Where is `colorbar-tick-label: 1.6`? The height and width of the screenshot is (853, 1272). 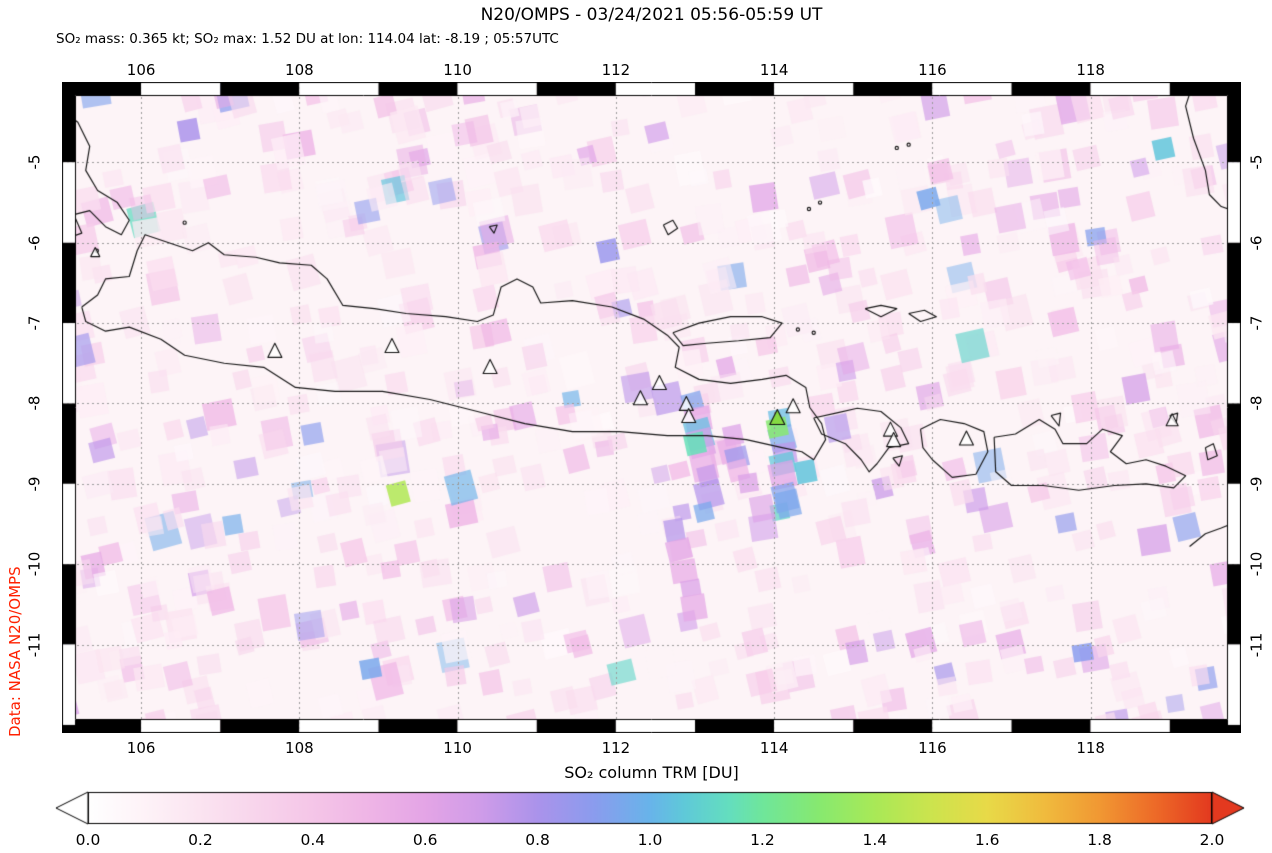
colorbar-tick-label: 1.6 is located at coordinates (987, 840).